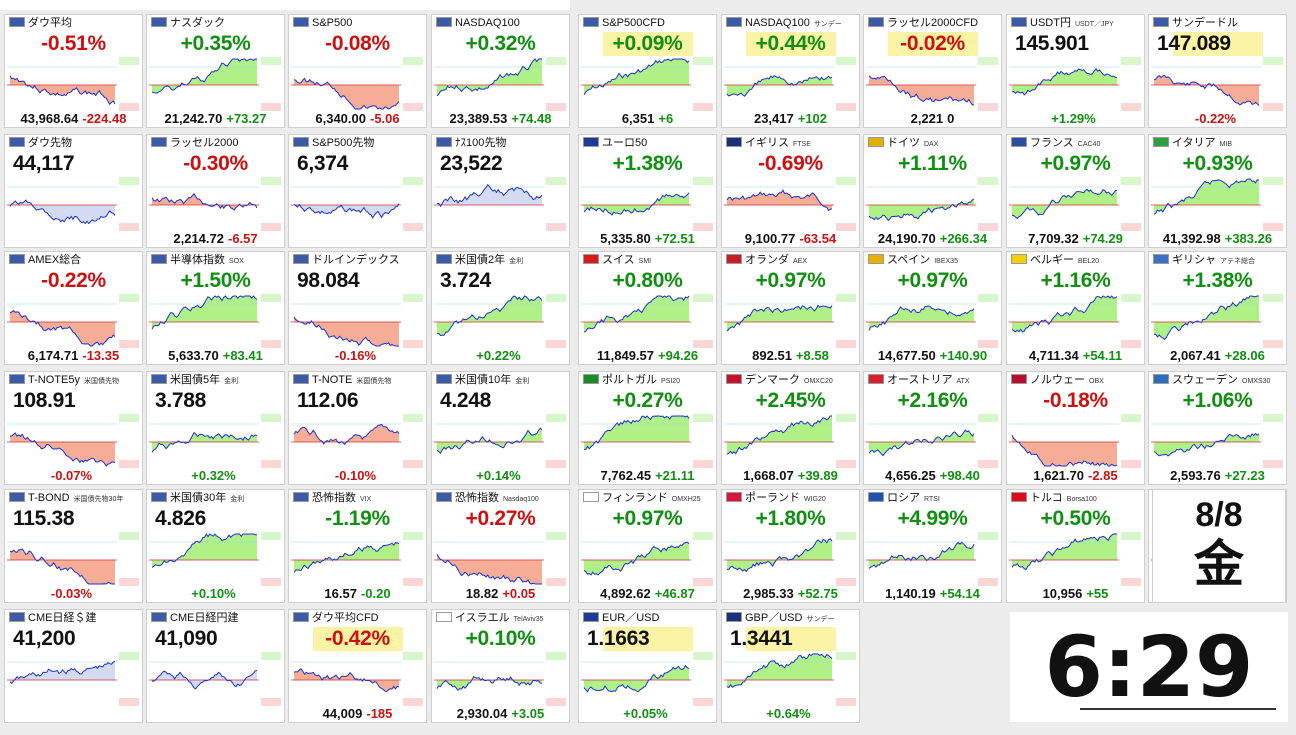 Image resolution: width=1296 pixels, height=735 pixels. I want to click on market-tile: USDT円 USDT／JPY 145.901 +1.29%, so click(1075, 71).